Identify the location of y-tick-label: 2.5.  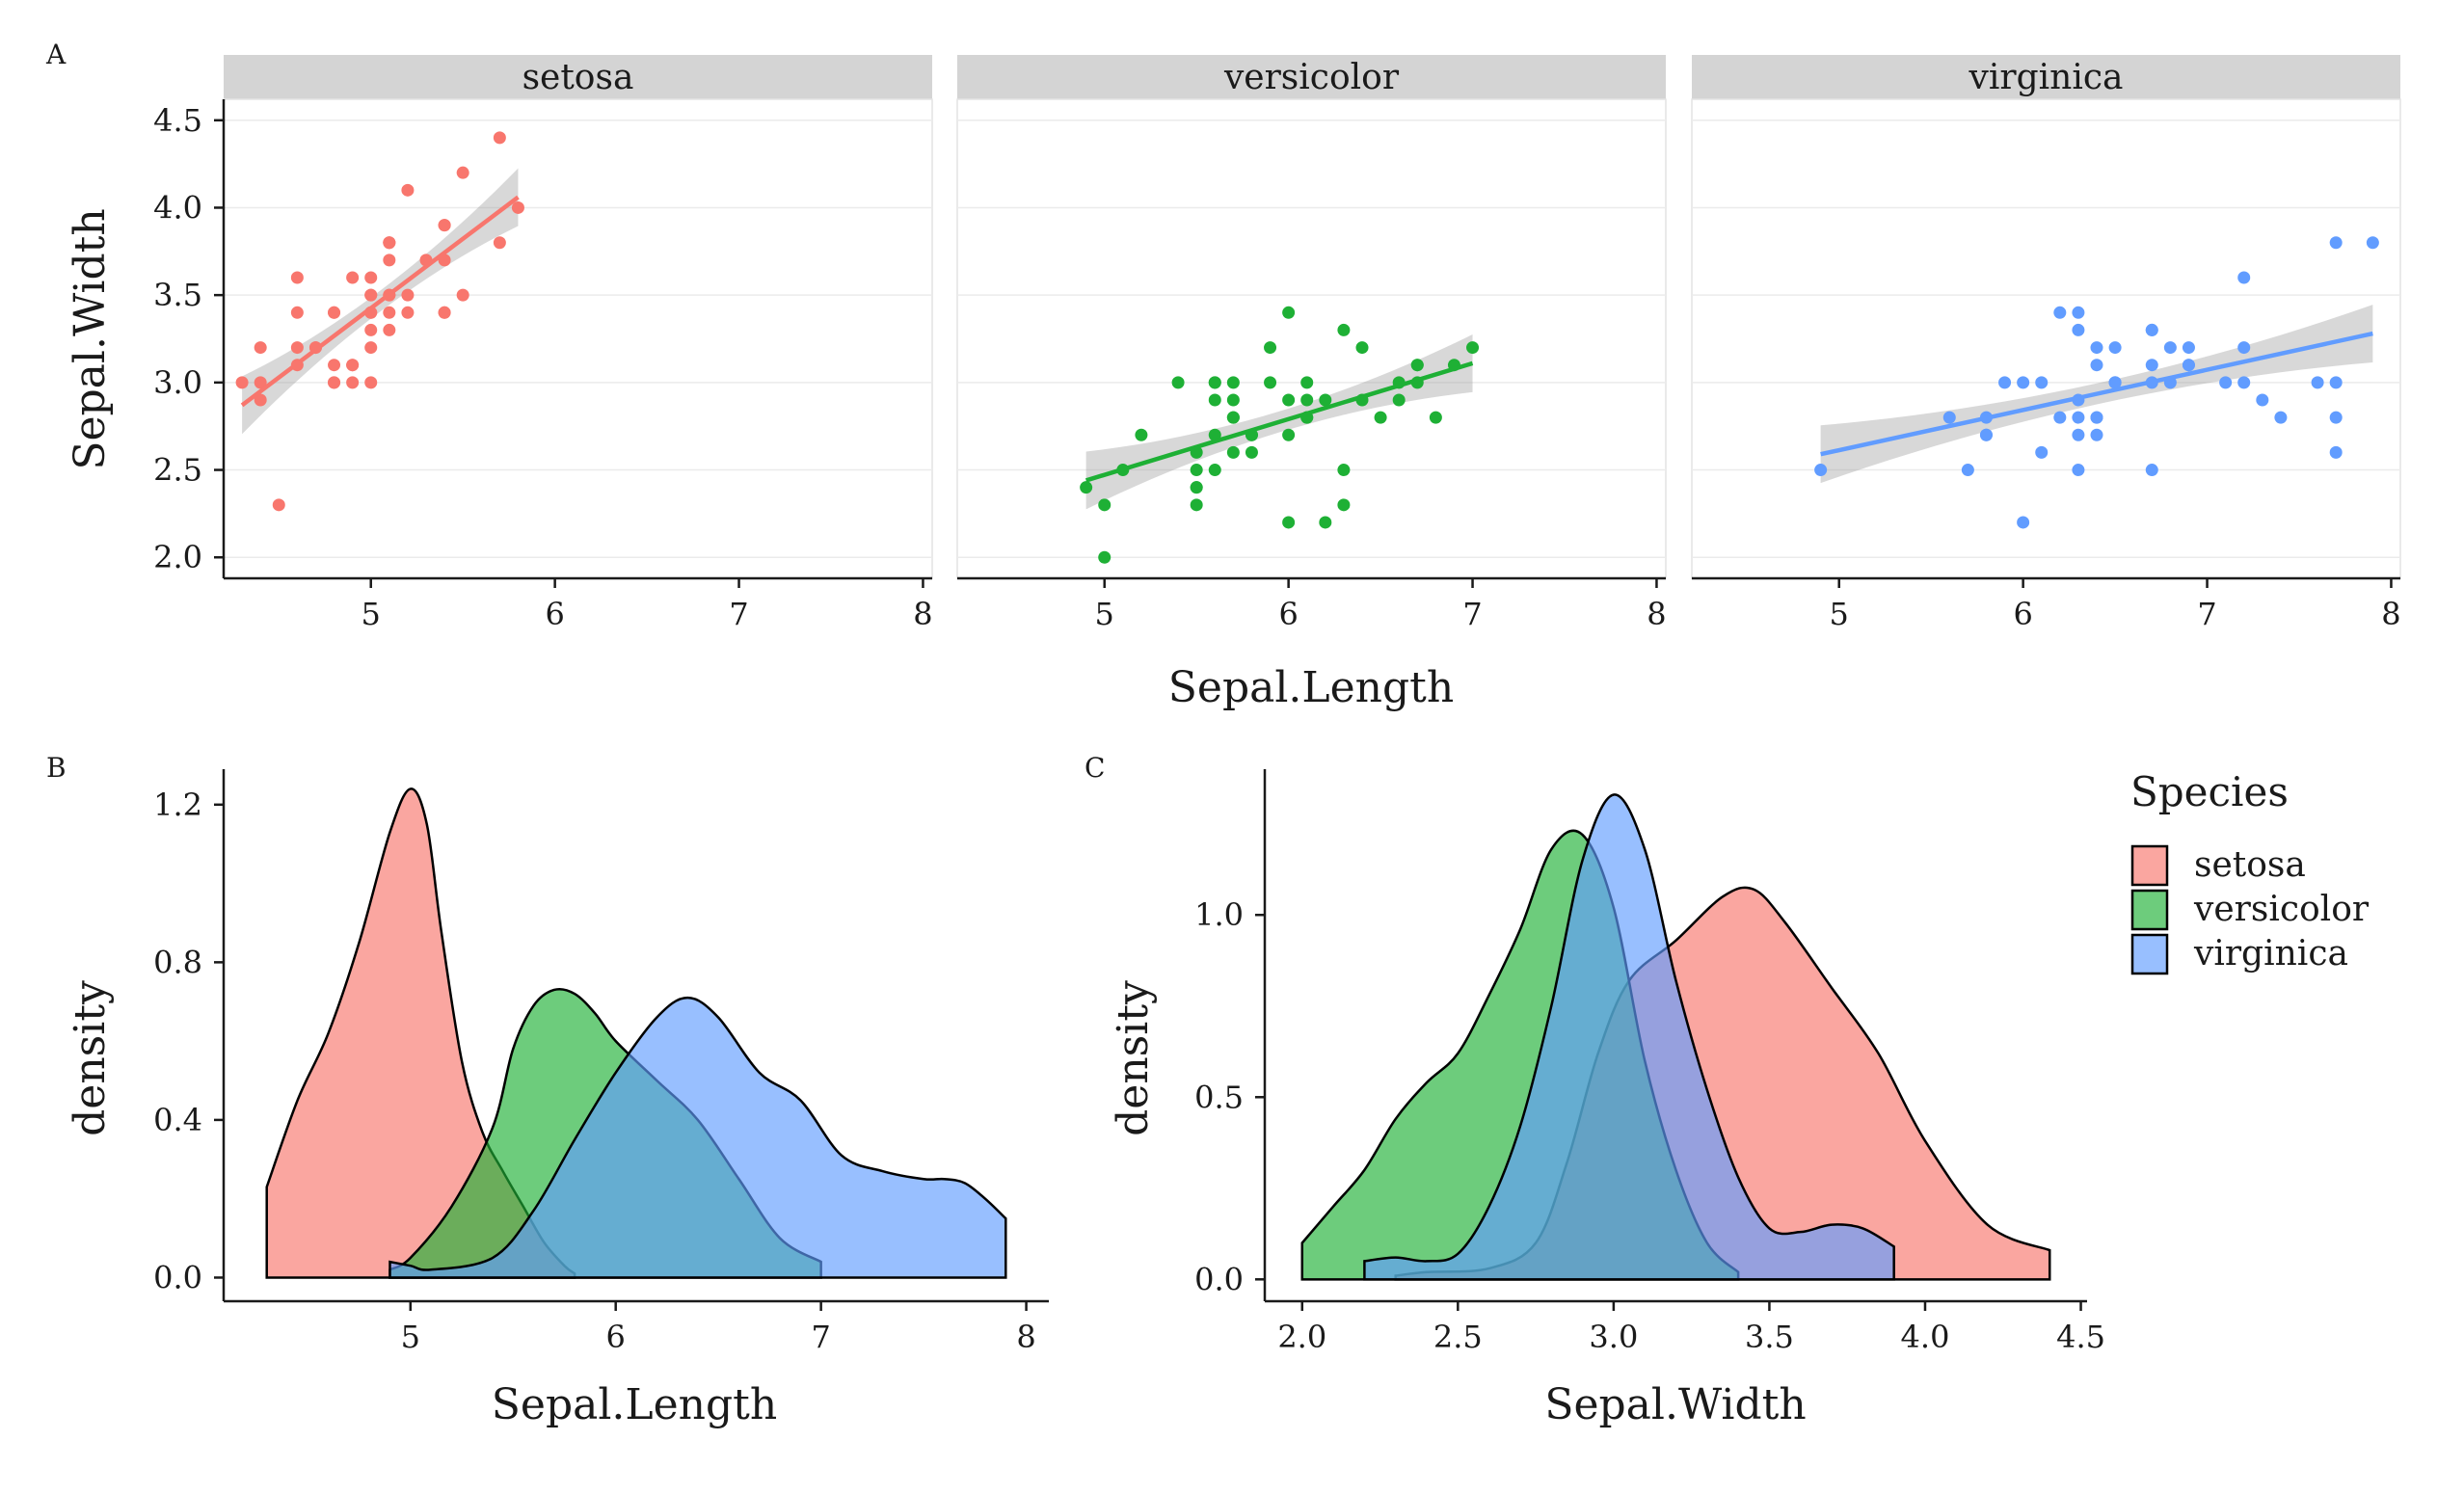
(177, 470).